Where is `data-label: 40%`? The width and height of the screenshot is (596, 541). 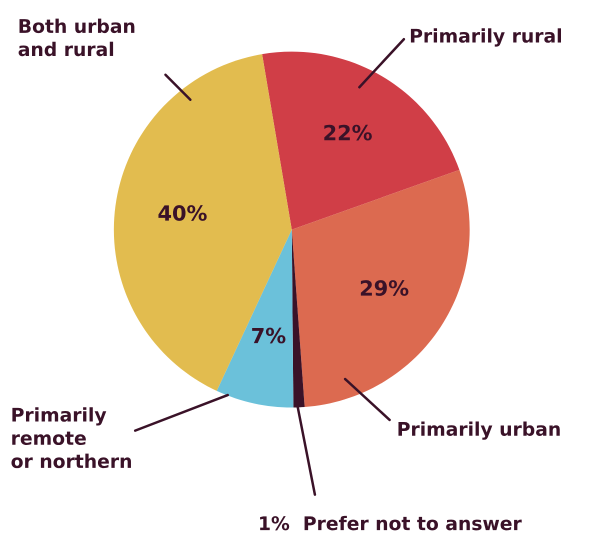
data-label: 40% is located at coordinates (182, 213).